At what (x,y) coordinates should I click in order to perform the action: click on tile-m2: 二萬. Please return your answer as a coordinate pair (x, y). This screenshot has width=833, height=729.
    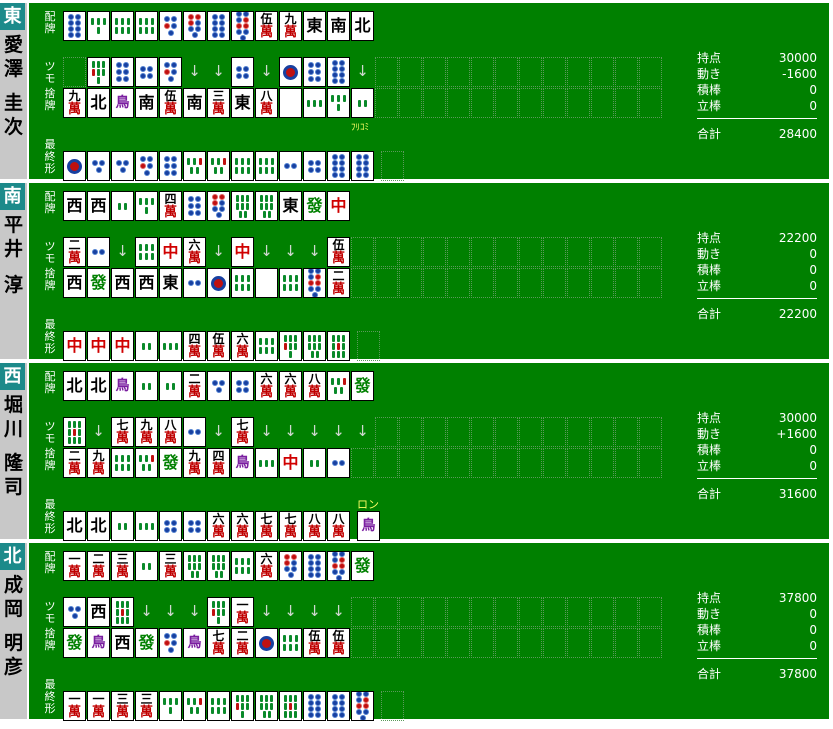
    Looking at the image, I should click on (242, 643).